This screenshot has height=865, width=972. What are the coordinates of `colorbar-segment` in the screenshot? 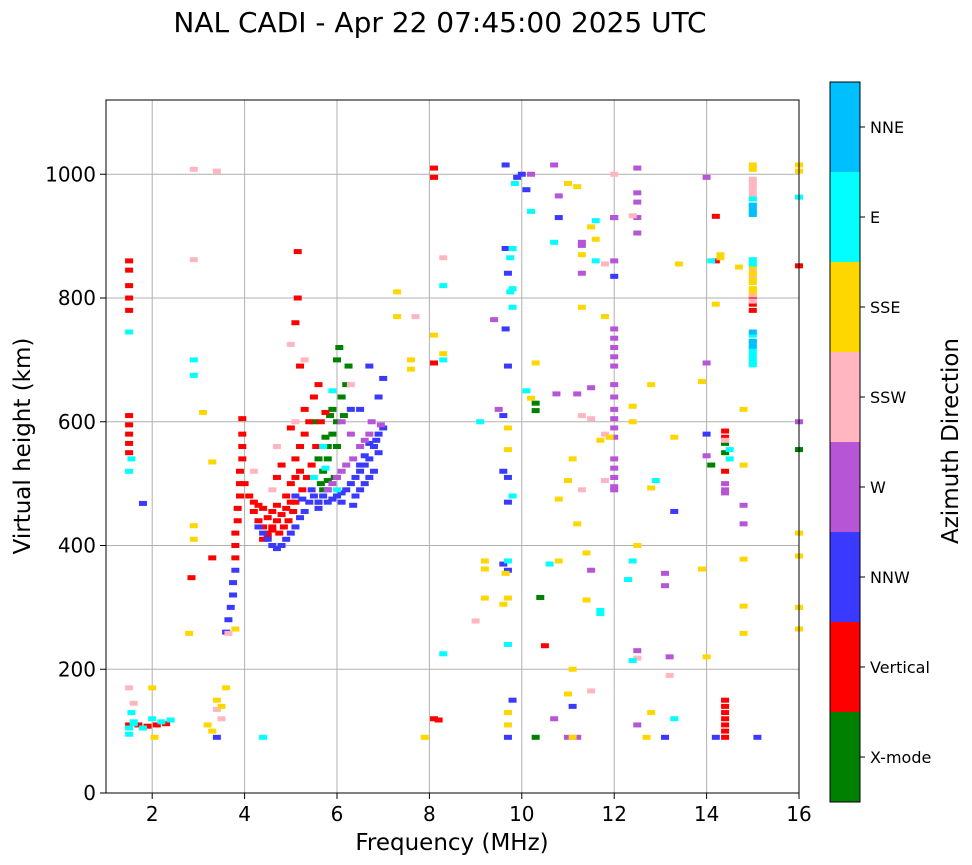 It's located at (845, 577).